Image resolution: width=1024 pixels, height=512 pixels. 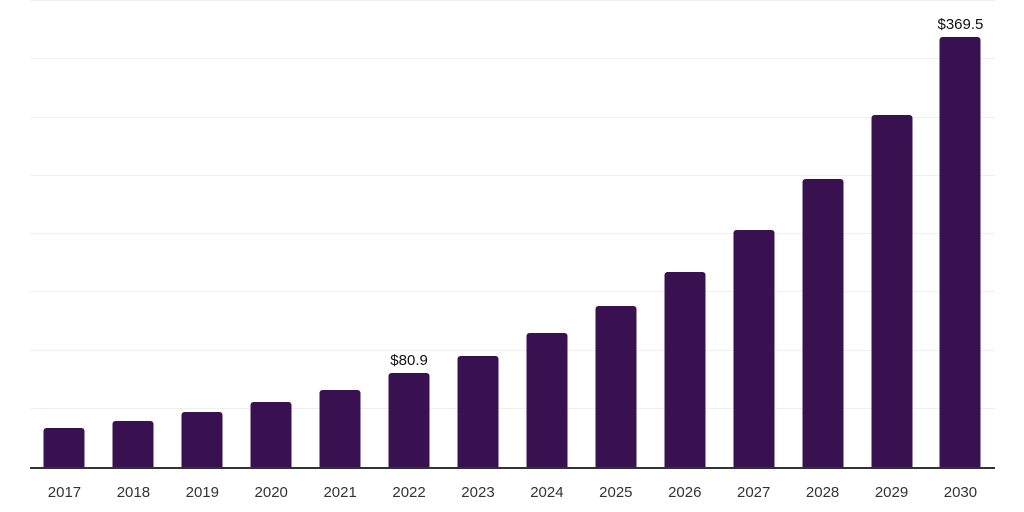 I want to click on x-axis-label-2017: 2017, so click(x=64, y=492).